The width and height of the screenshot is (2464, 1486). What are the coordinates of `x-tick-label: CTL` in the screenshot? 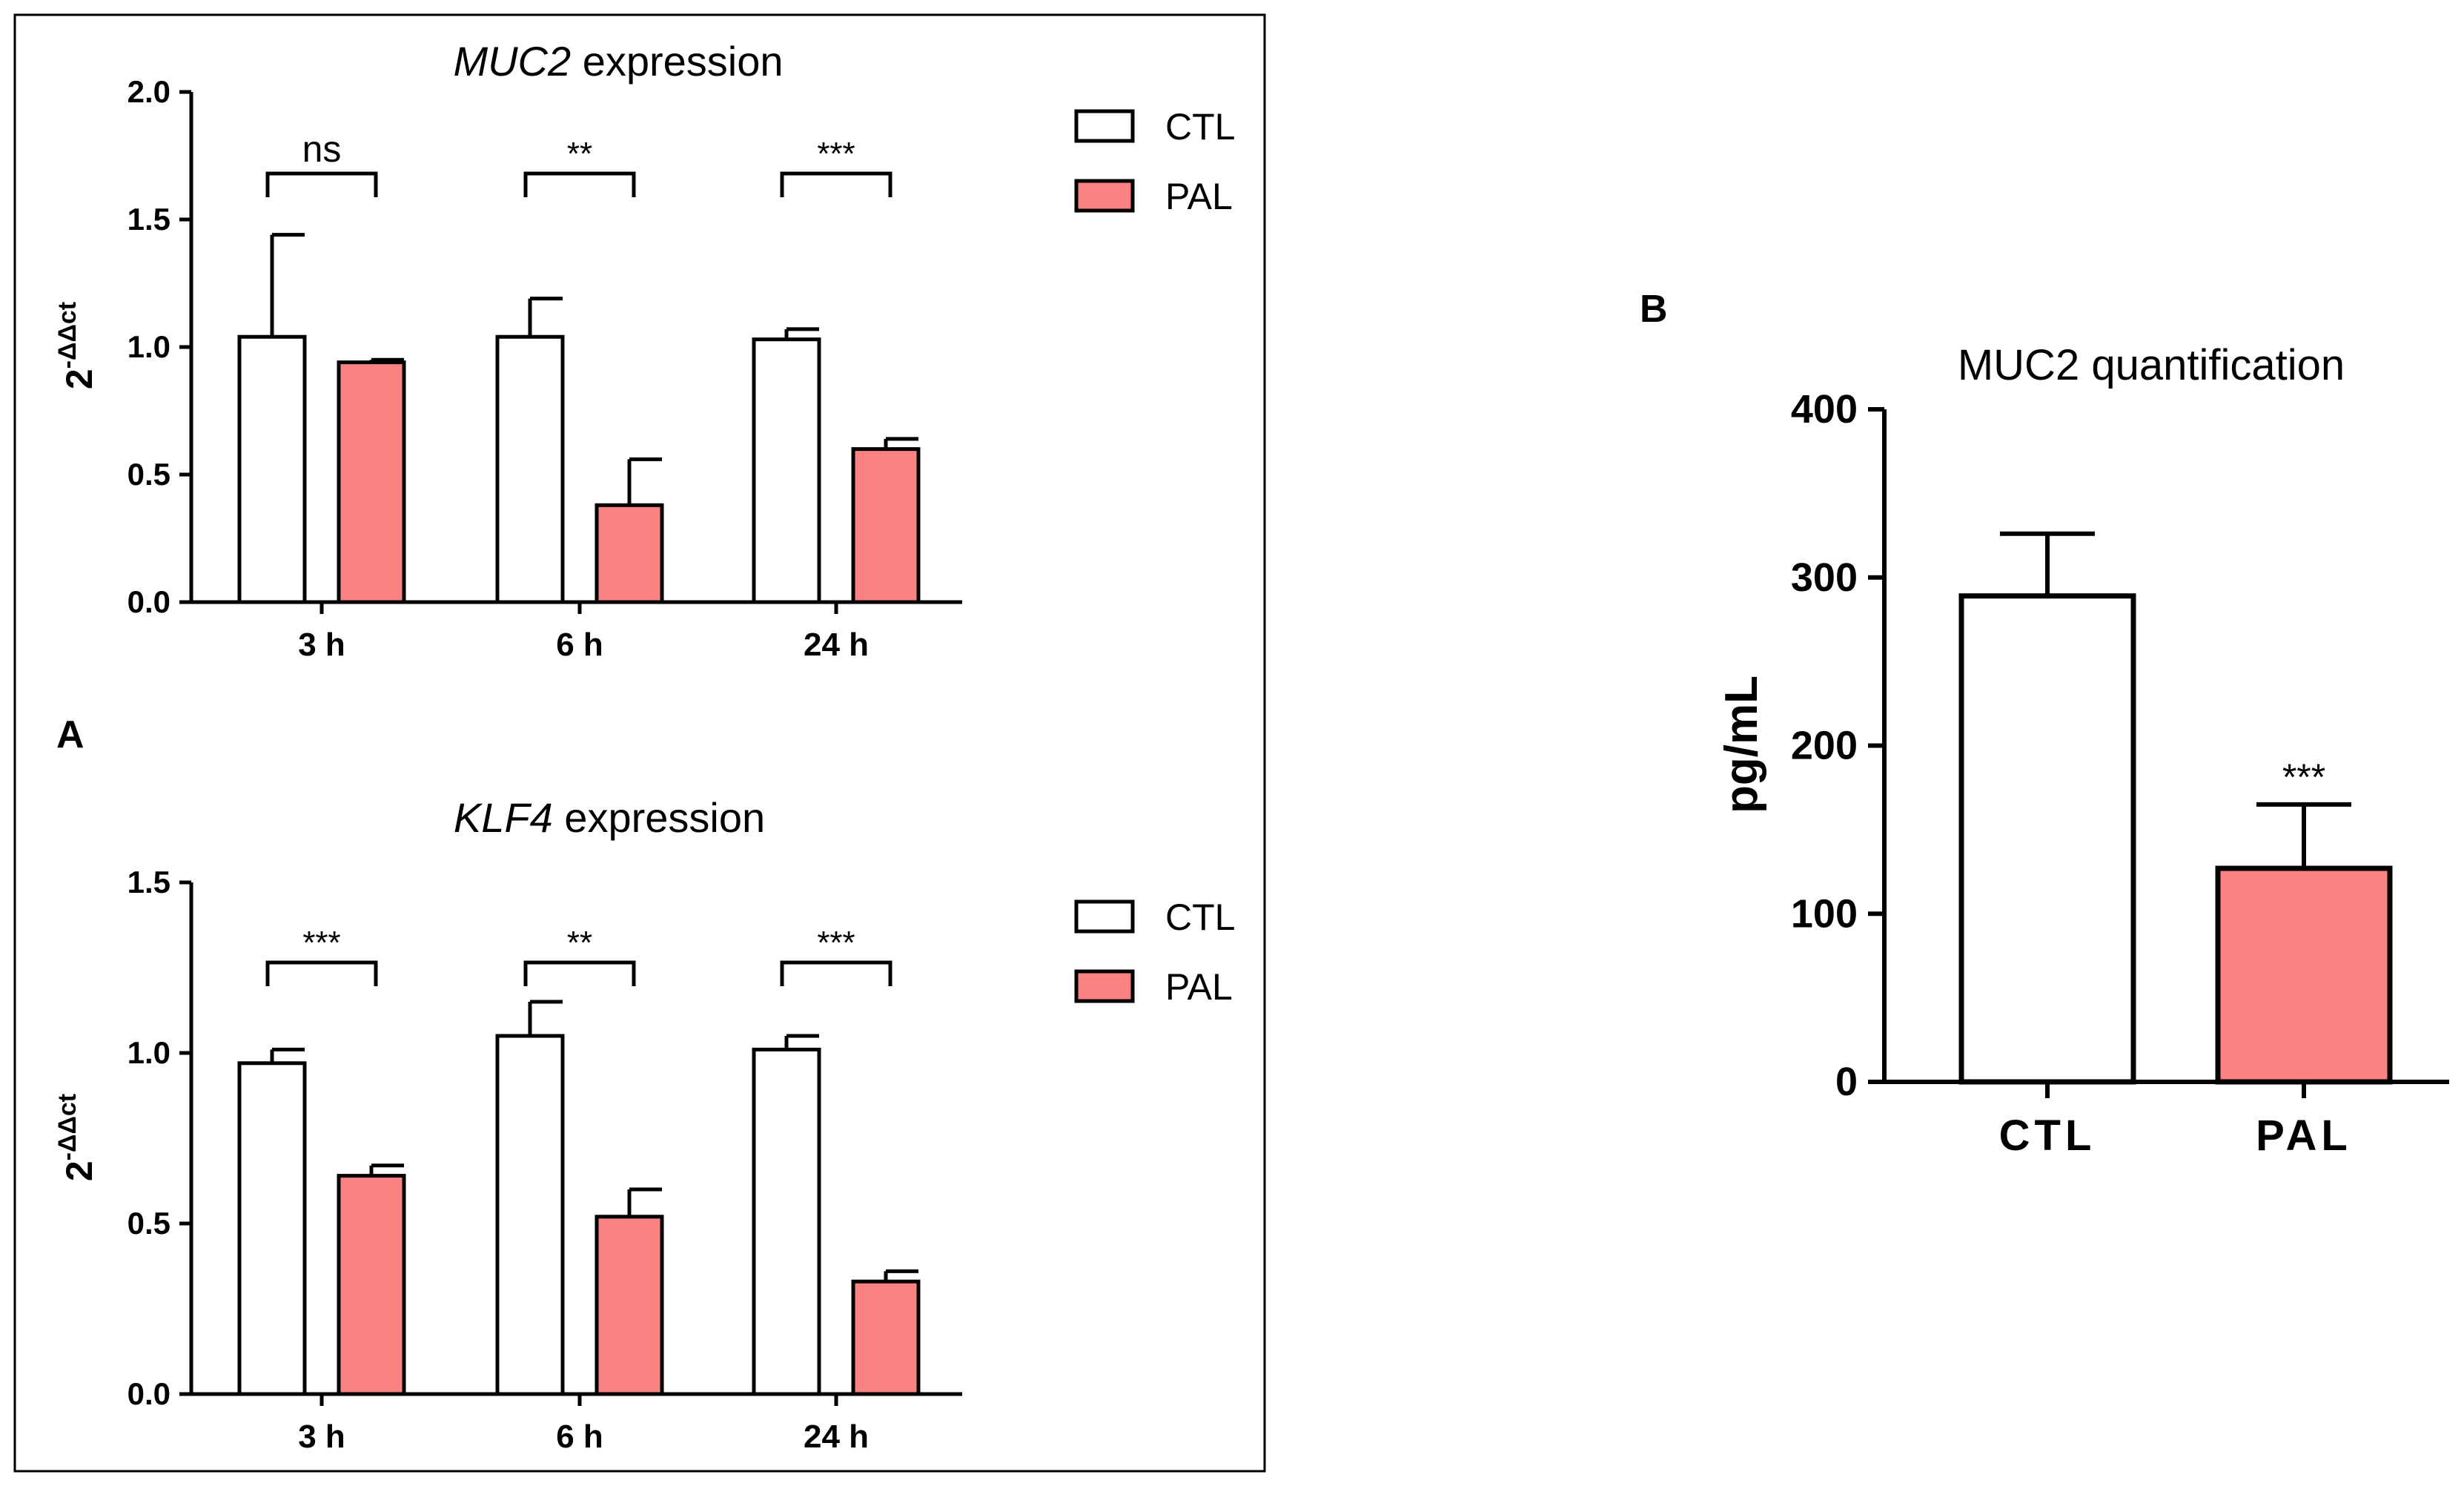 It's located at (2047, 1136).